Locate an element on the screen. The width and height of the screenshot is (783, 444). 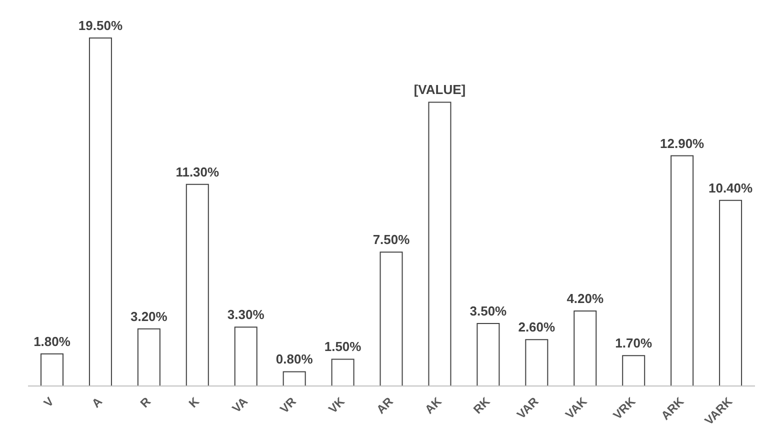
data-label: 3.50% is located at coordinates (489, 311).